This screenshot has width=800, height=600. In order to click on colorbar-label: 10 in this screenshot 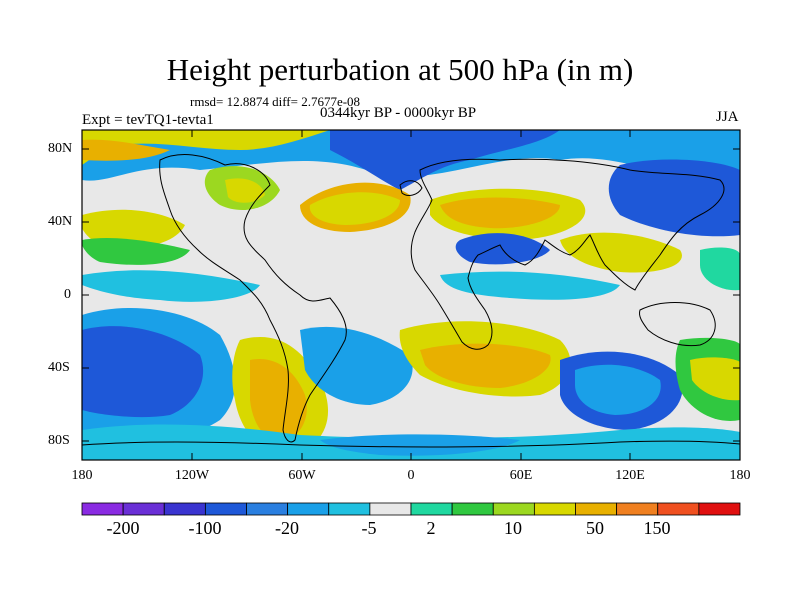, I will do `click(513, 528)`.